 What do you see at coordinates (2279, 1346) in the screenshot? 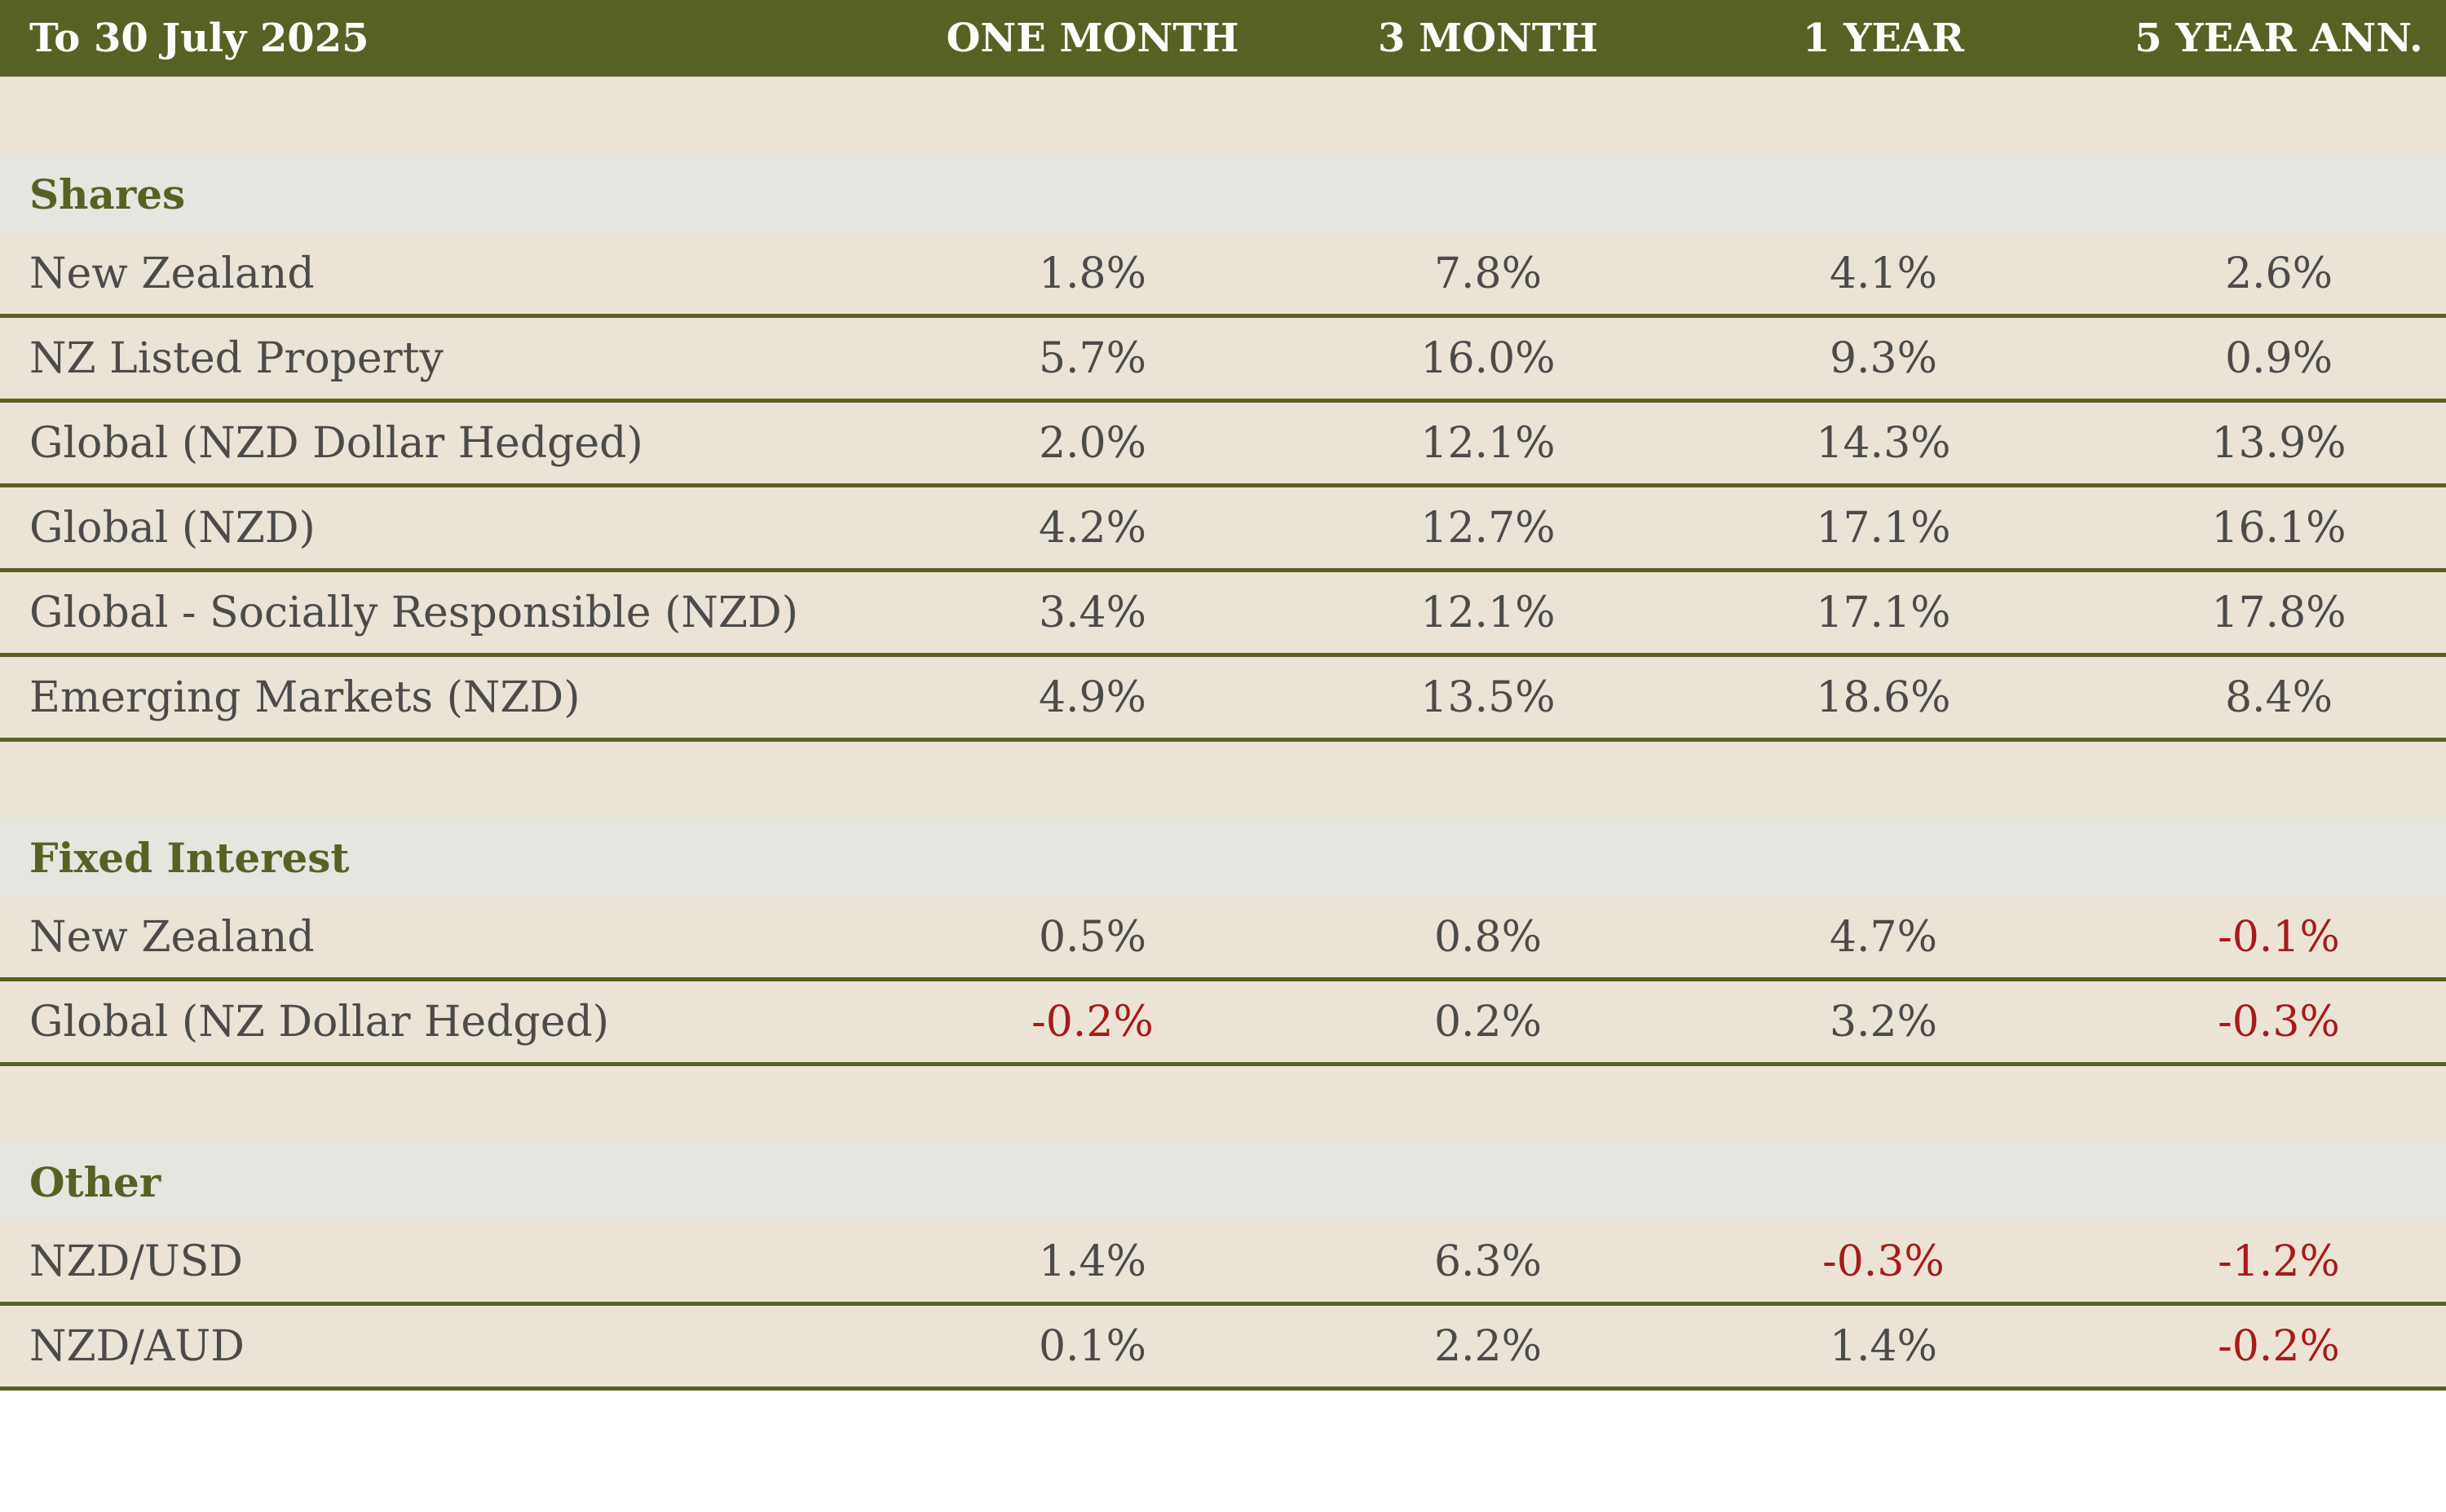
I see `value-5-year: -0.2%` at bounding box center [2279, 1346].